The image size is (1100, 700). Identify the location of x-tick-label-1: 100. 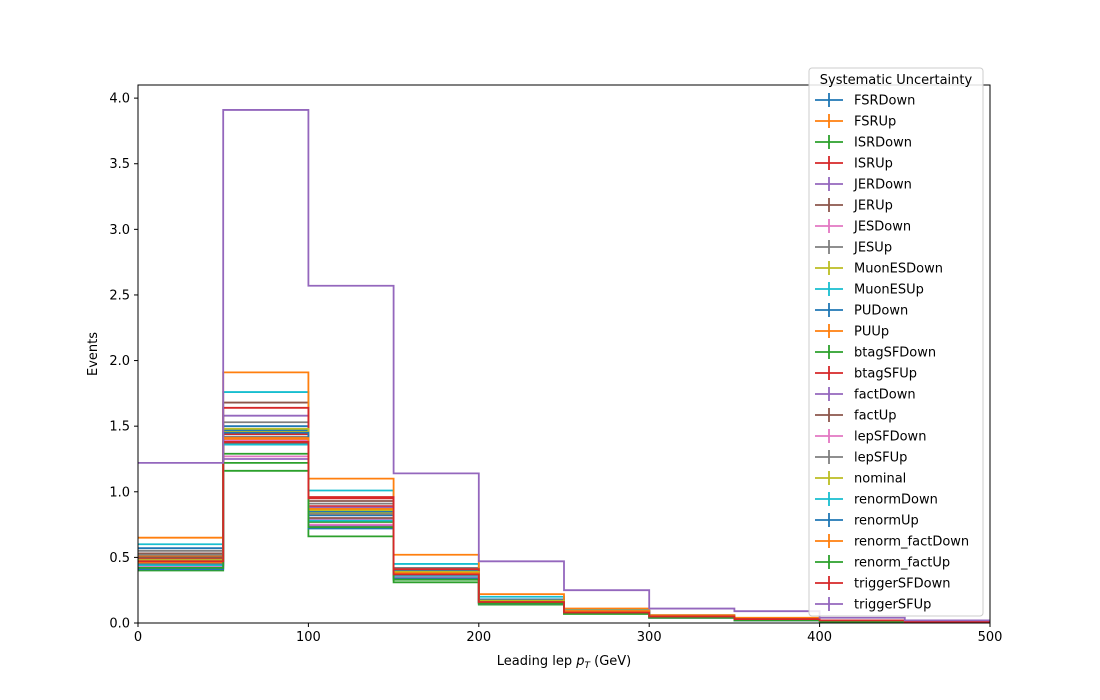
(308, 637).